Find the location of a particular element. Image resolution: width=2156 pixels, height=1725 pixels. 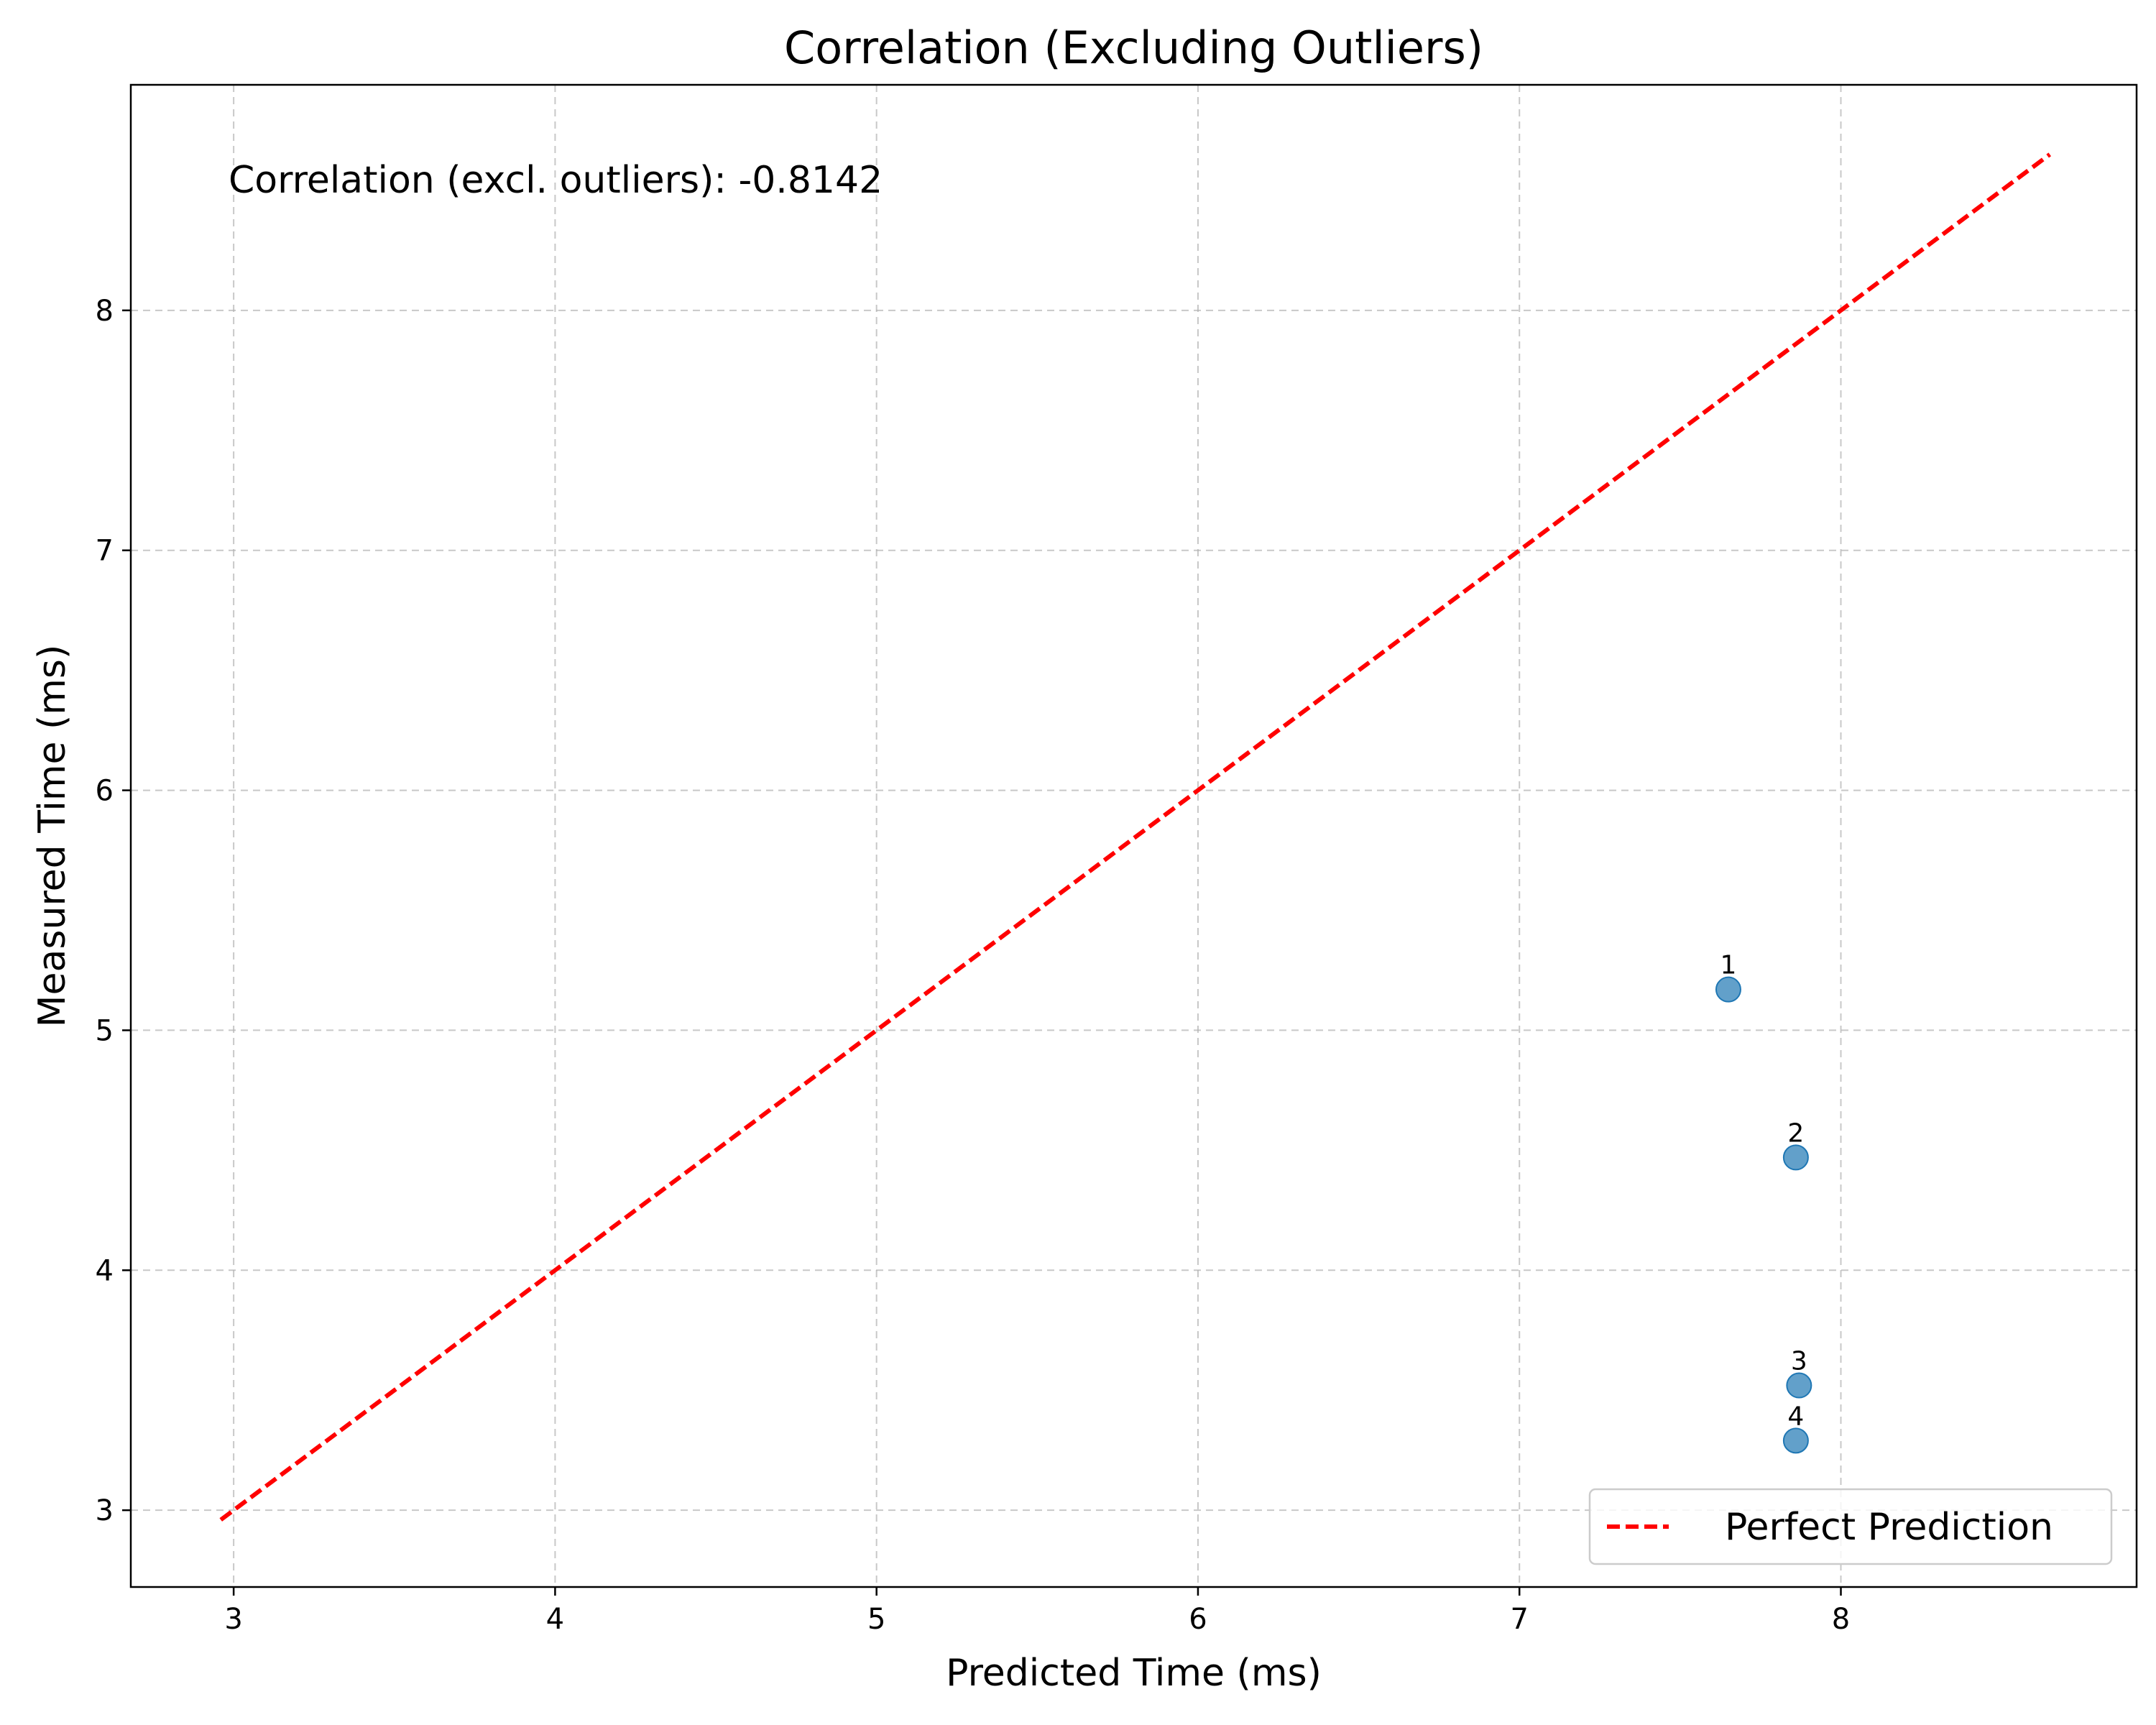

x-axis-label: Predicted Time (ms) is located at coordinates (1134, 1673).